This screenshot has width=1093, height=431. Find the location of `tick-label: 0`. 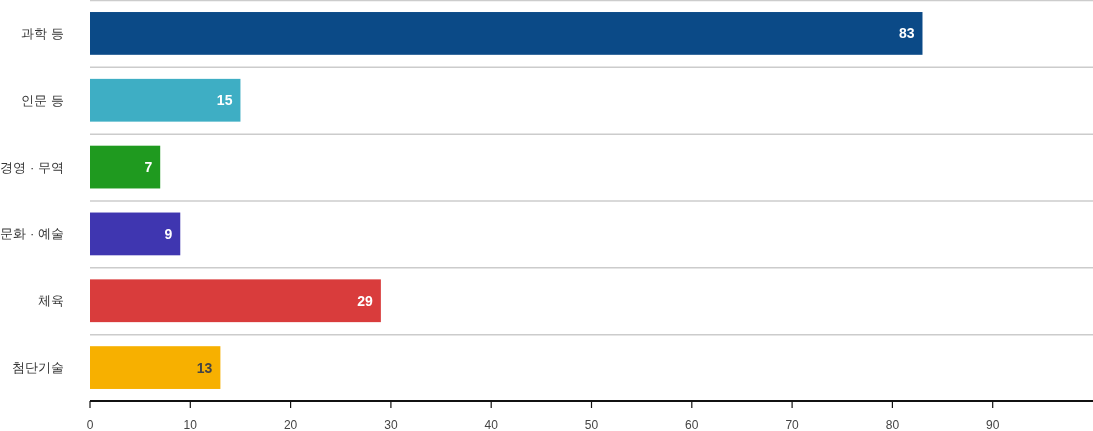

tick-label: 0 is located at coordinates (90, 424).